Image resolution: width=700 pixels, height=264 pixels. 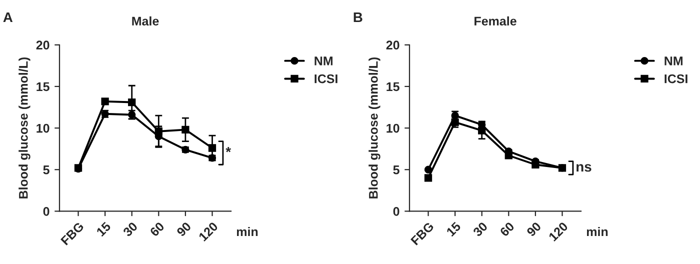 I want to click on chart-title: Male, so click(x=145, y=21).